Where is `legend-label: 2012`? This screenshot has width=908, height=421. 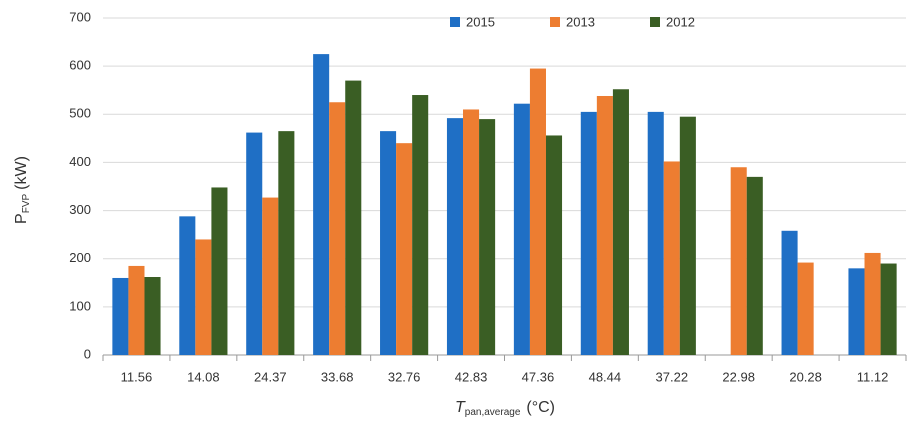
legend-label: 2012 is located at coordinates (680, 21).